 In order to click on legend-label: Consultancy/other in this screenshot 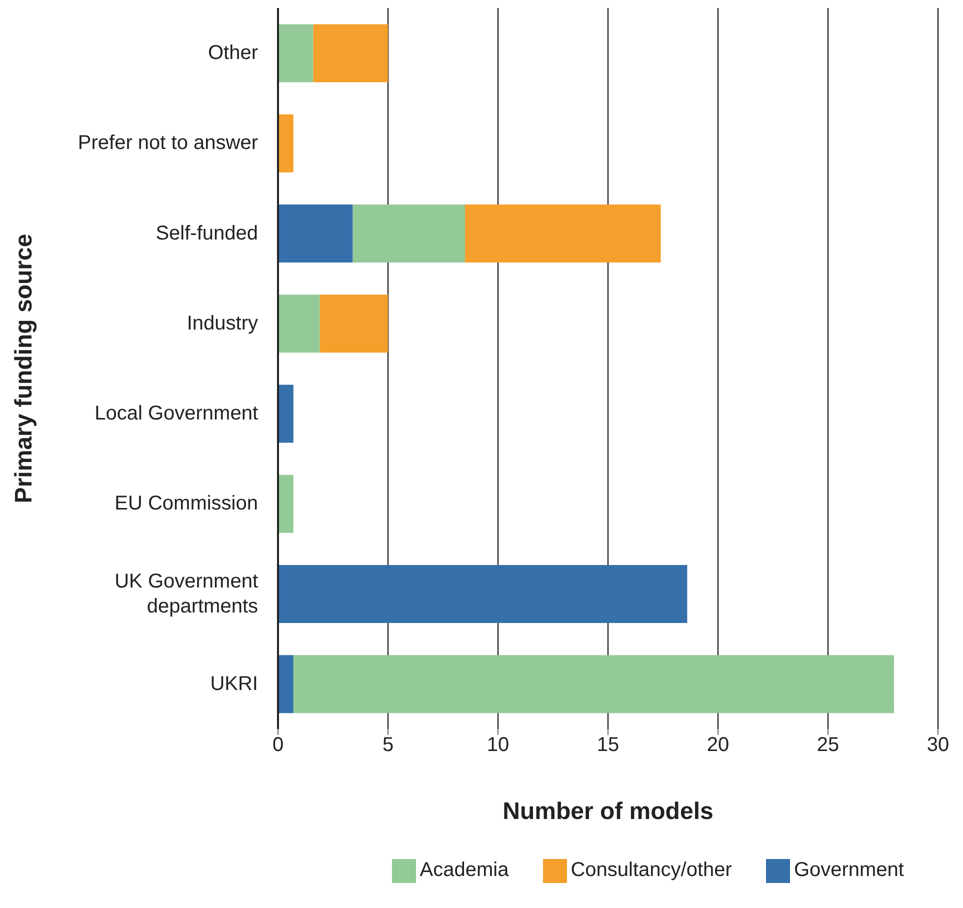, I will do `click(651, 870)`.